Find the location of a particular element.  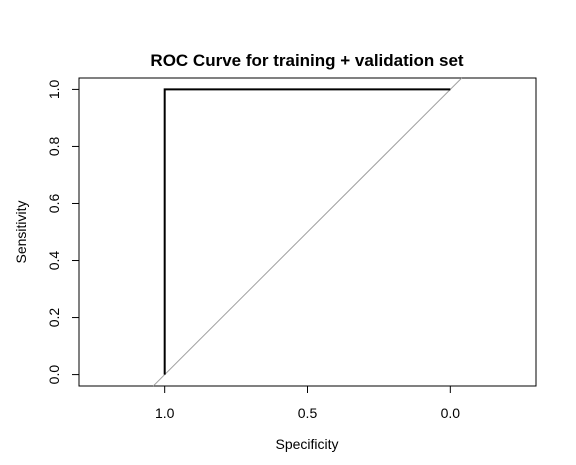

y-axis-label: Sensitivity is located at coordinates (21, 231).